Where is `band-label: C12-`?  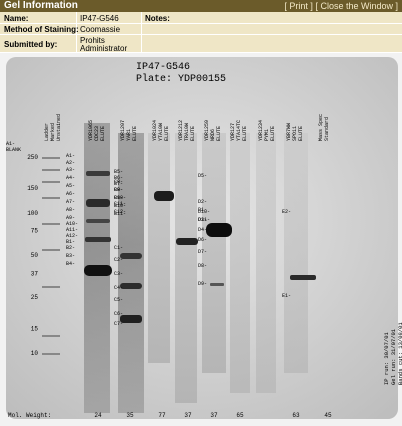 band-label: C12- is located at coordinates (120, 212).